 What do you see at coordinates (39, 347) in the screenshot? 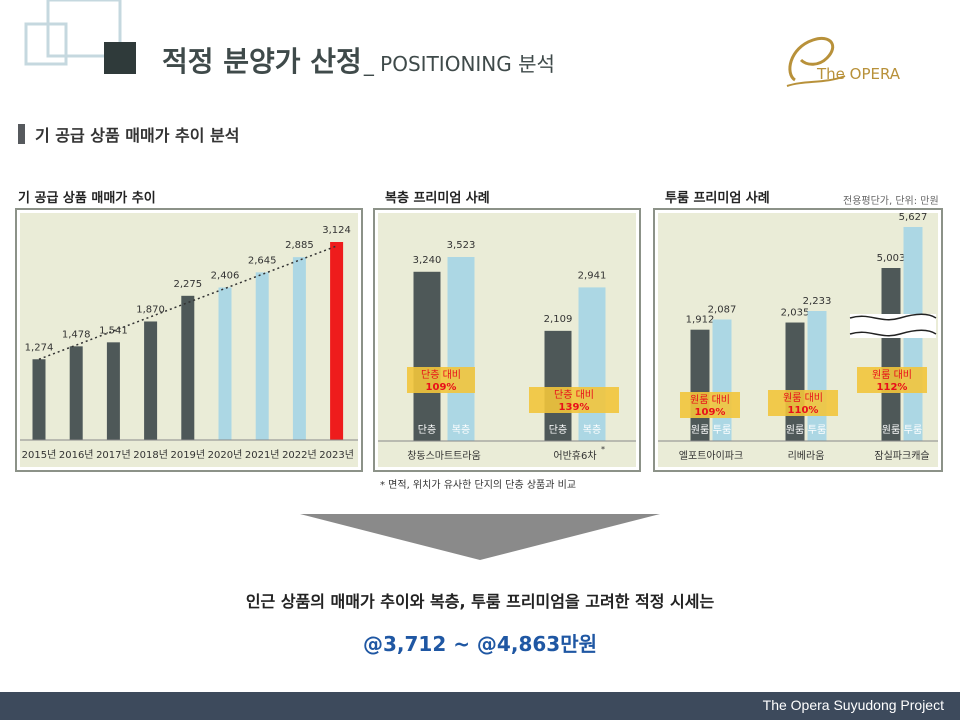
I see `value-label-2015년: 1,274` at bounding box center [39, 347].